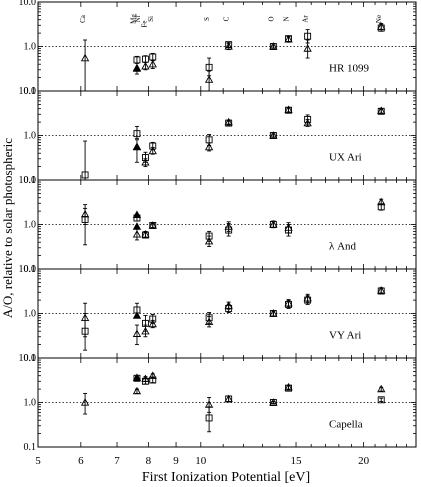 This screenshot has width=421, height=487. I want to click on star-label: VY Ari, so click(345, 335).